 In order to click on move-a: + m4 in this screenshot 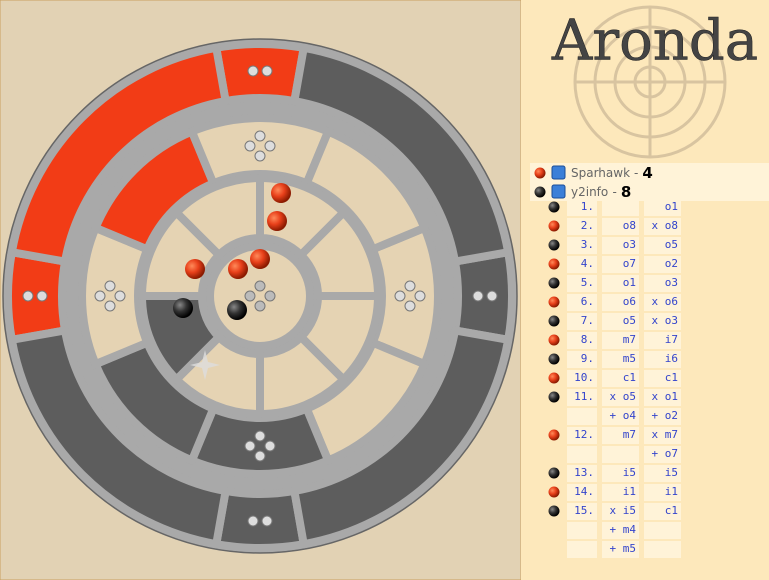, I will do `click(623, 529)`.